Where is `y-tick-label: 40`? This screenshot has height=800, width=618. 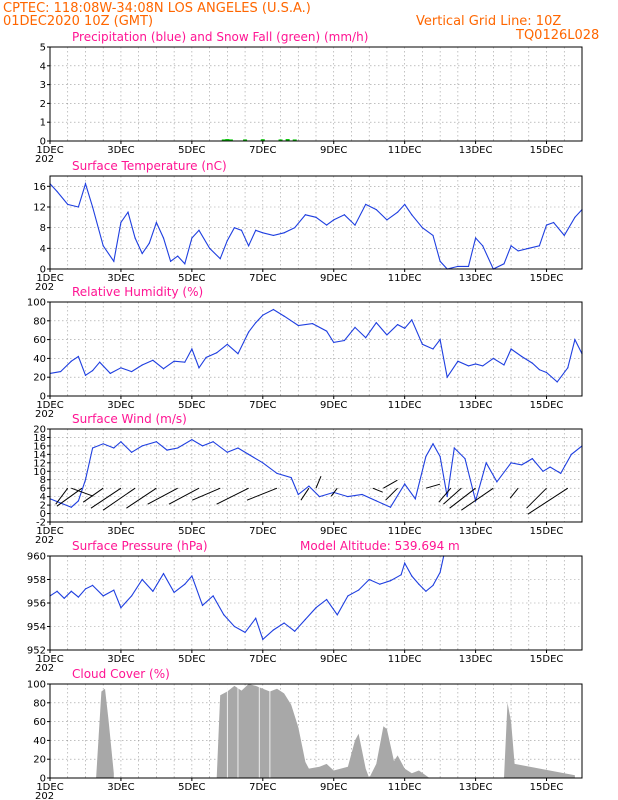
y-tick-label: 40 is located at coordinates (39, 741).